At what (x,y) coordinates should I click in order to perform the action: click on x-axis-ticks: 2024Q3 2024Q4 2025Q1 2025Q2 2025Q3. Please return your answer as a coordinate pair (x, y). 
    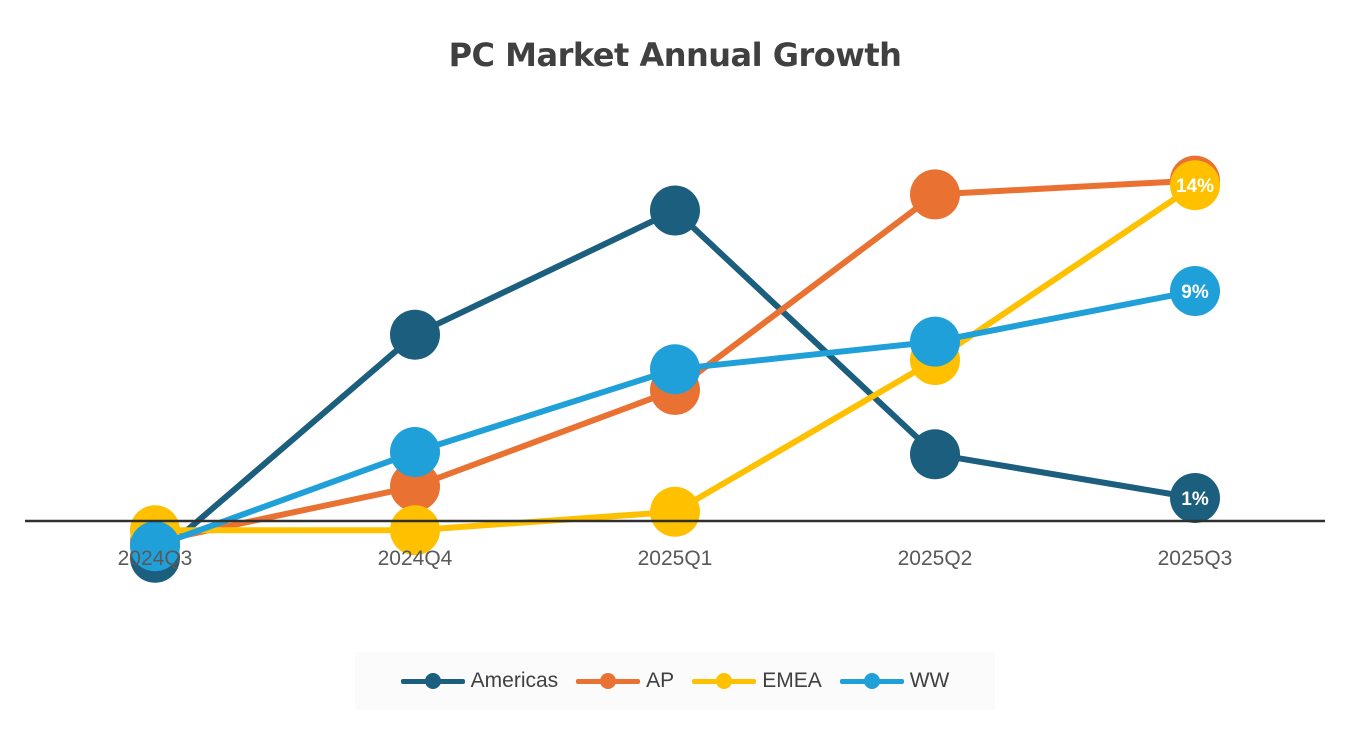
    Looking at the image, I should click on (675, 558).